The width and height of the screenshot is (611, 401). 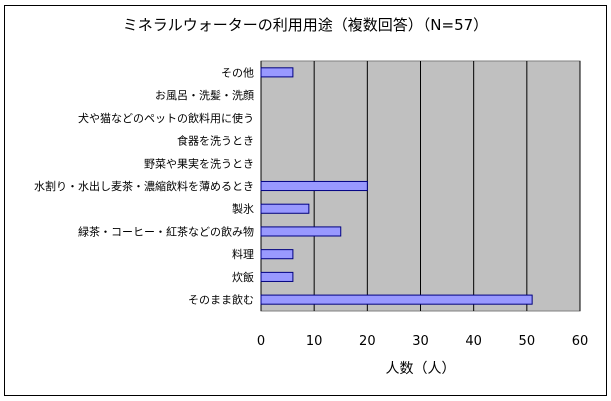 What do you see at coordinates (204, 95) in the screenshot?
I see `category-label: お風呂・洗髪・洗顔` at bounding box center [204, 95].